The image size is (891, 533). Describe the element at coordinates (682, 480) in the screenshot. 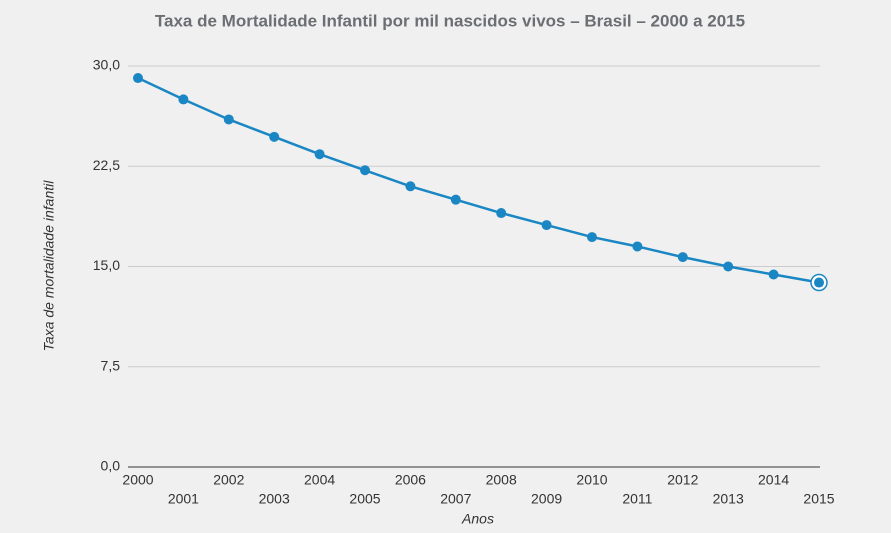

I see `x-tick-label: 2012` at that location.